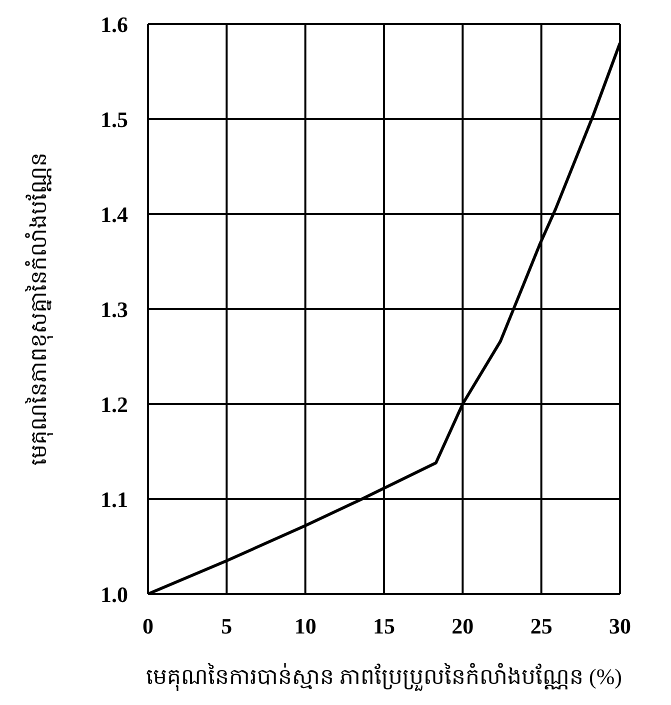 This screenshot has height=705, width=671. I want to click on y-tick-label: 1.6, so click(114, 24).